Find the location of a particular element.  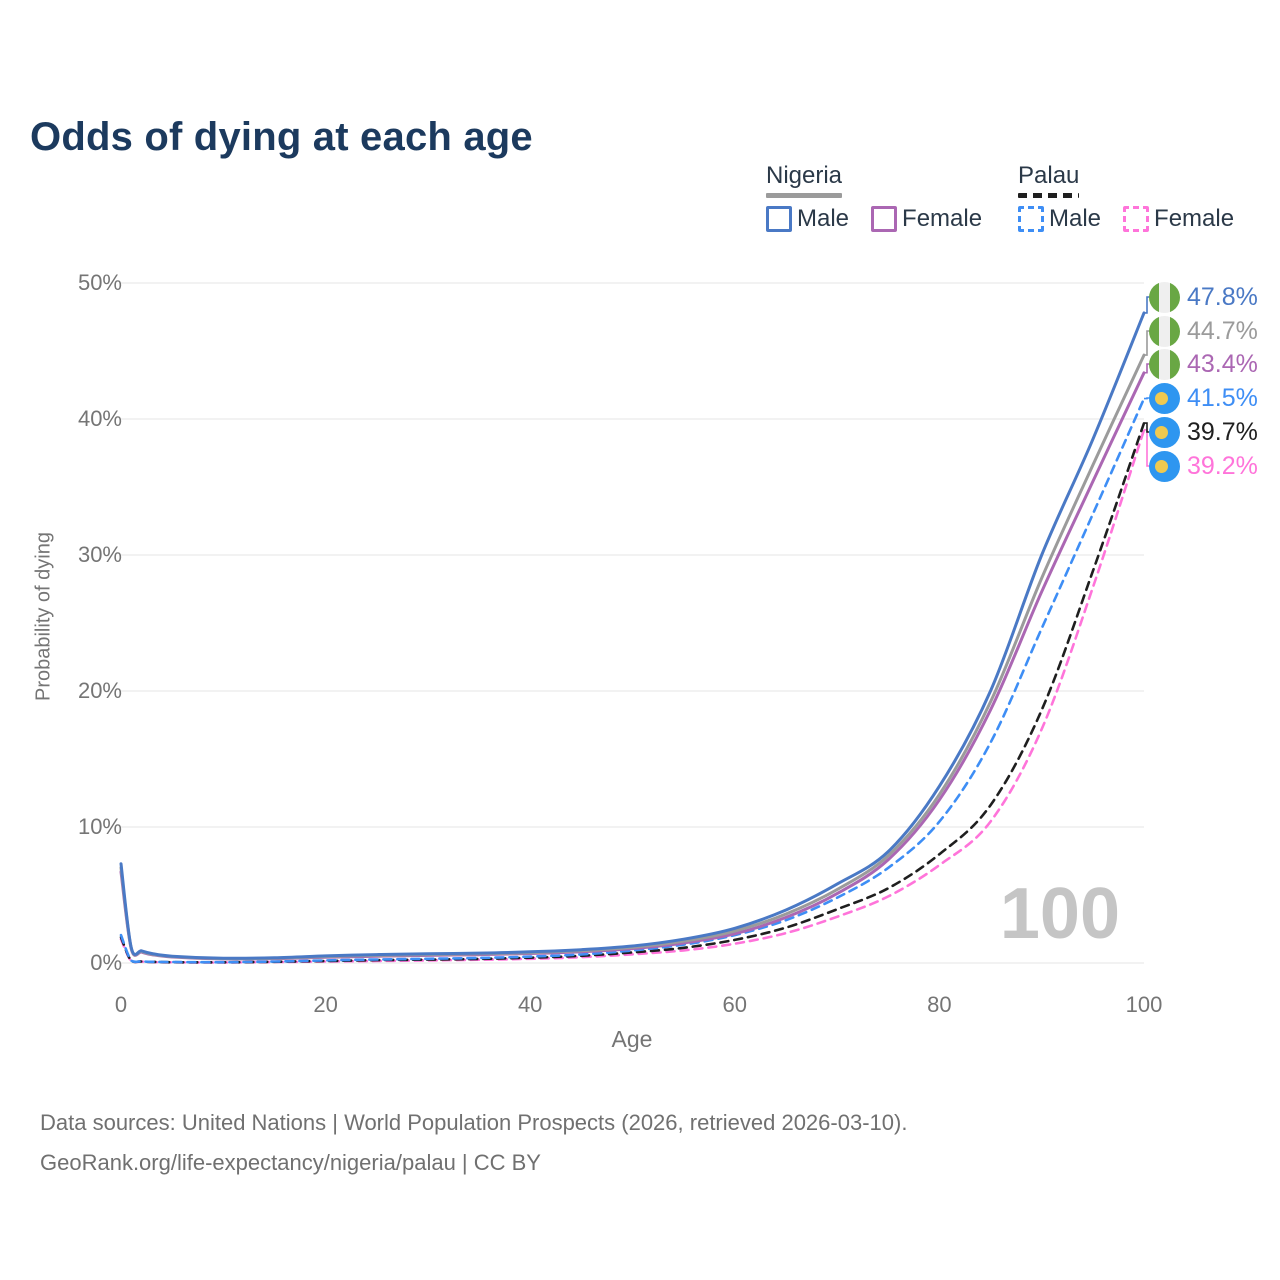

palau-dashed-line-swatch is located at coordinates (1049, 195).